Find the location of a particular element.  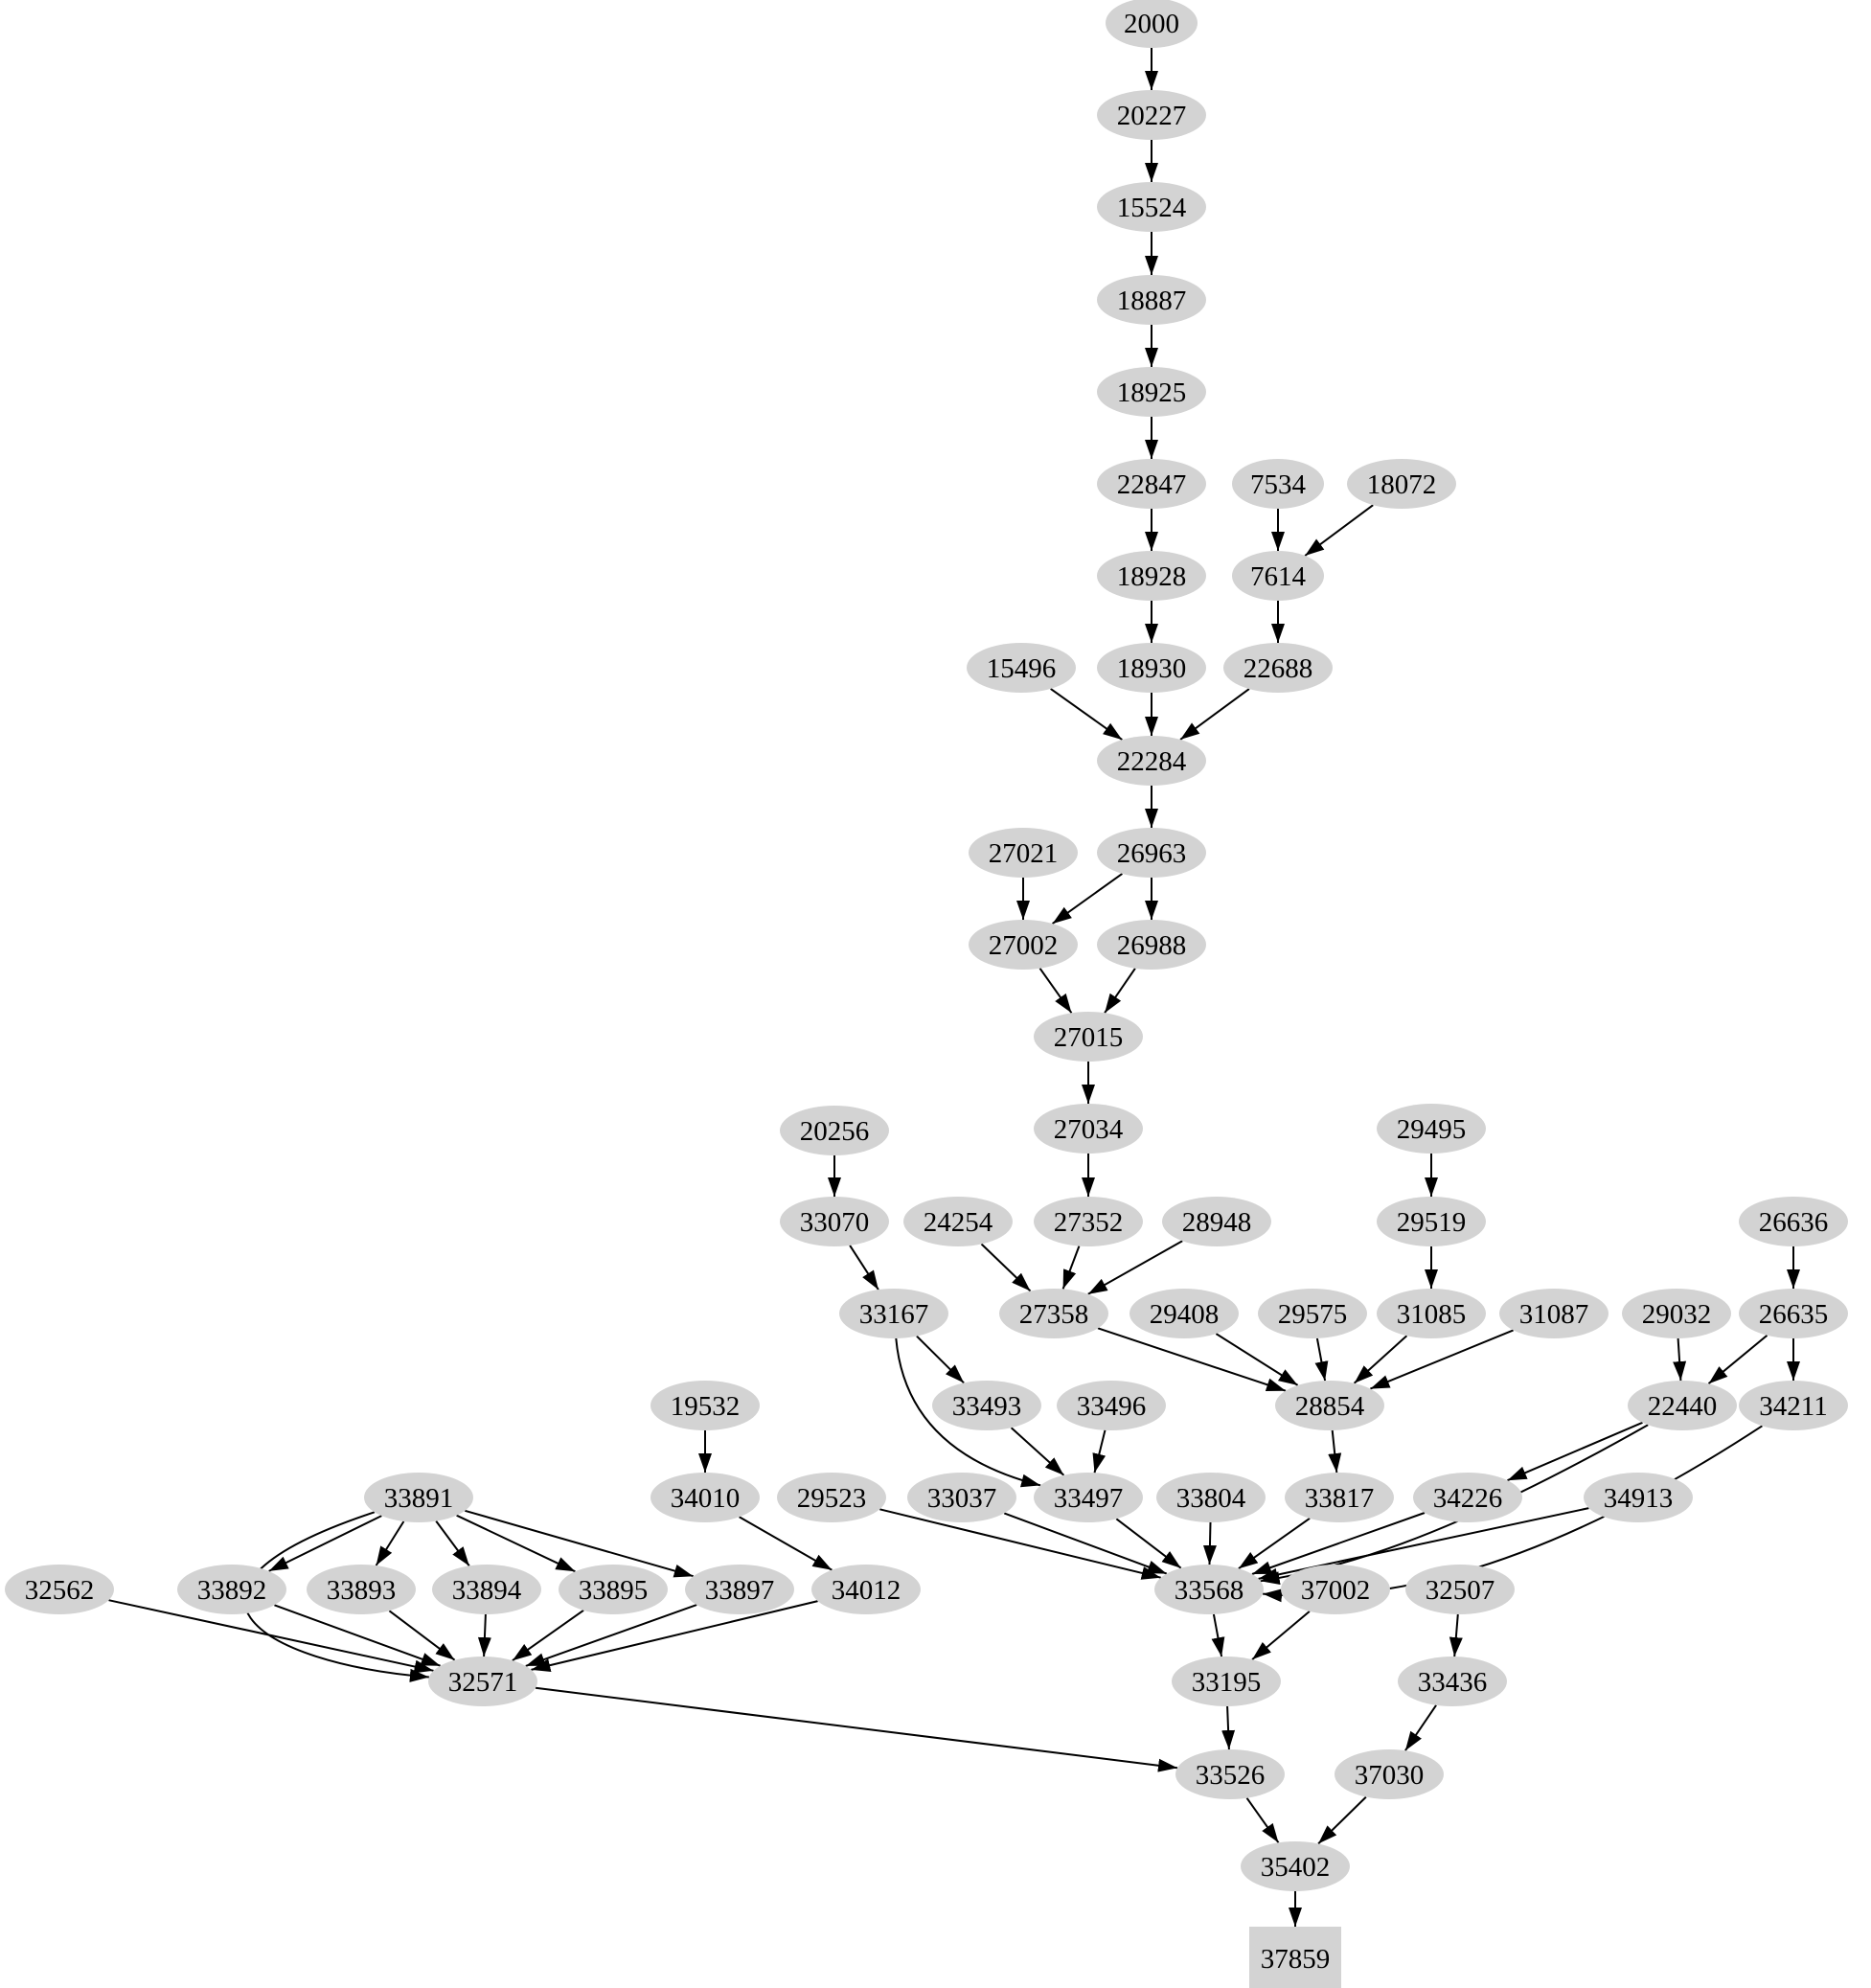

graph-node-33496: 33496 is located at coordinates (1111, 1405).